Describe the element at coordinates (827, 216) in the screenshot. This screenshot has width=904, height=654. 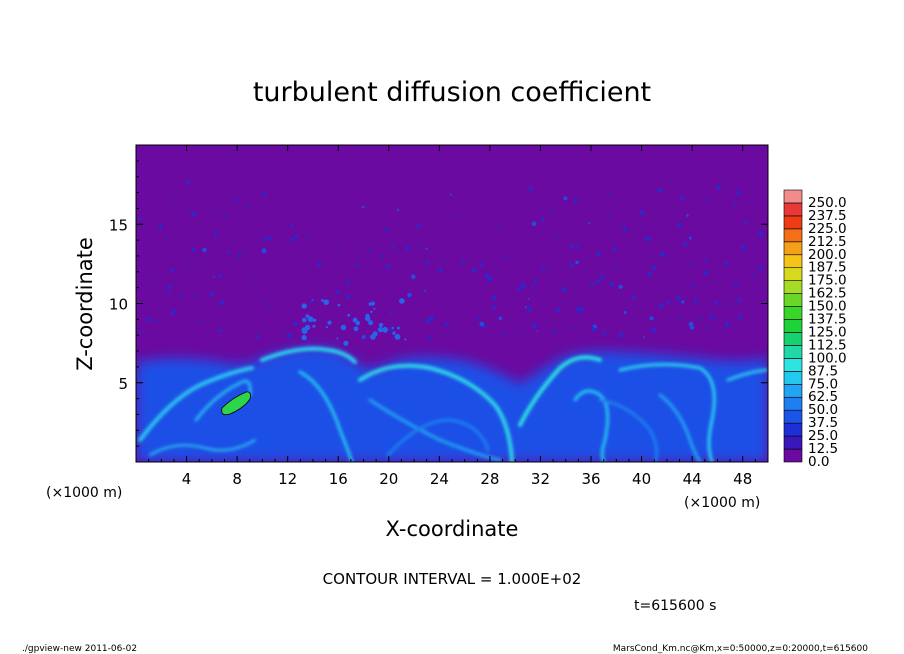
I see `colorbar-label: 237.5` at that location.